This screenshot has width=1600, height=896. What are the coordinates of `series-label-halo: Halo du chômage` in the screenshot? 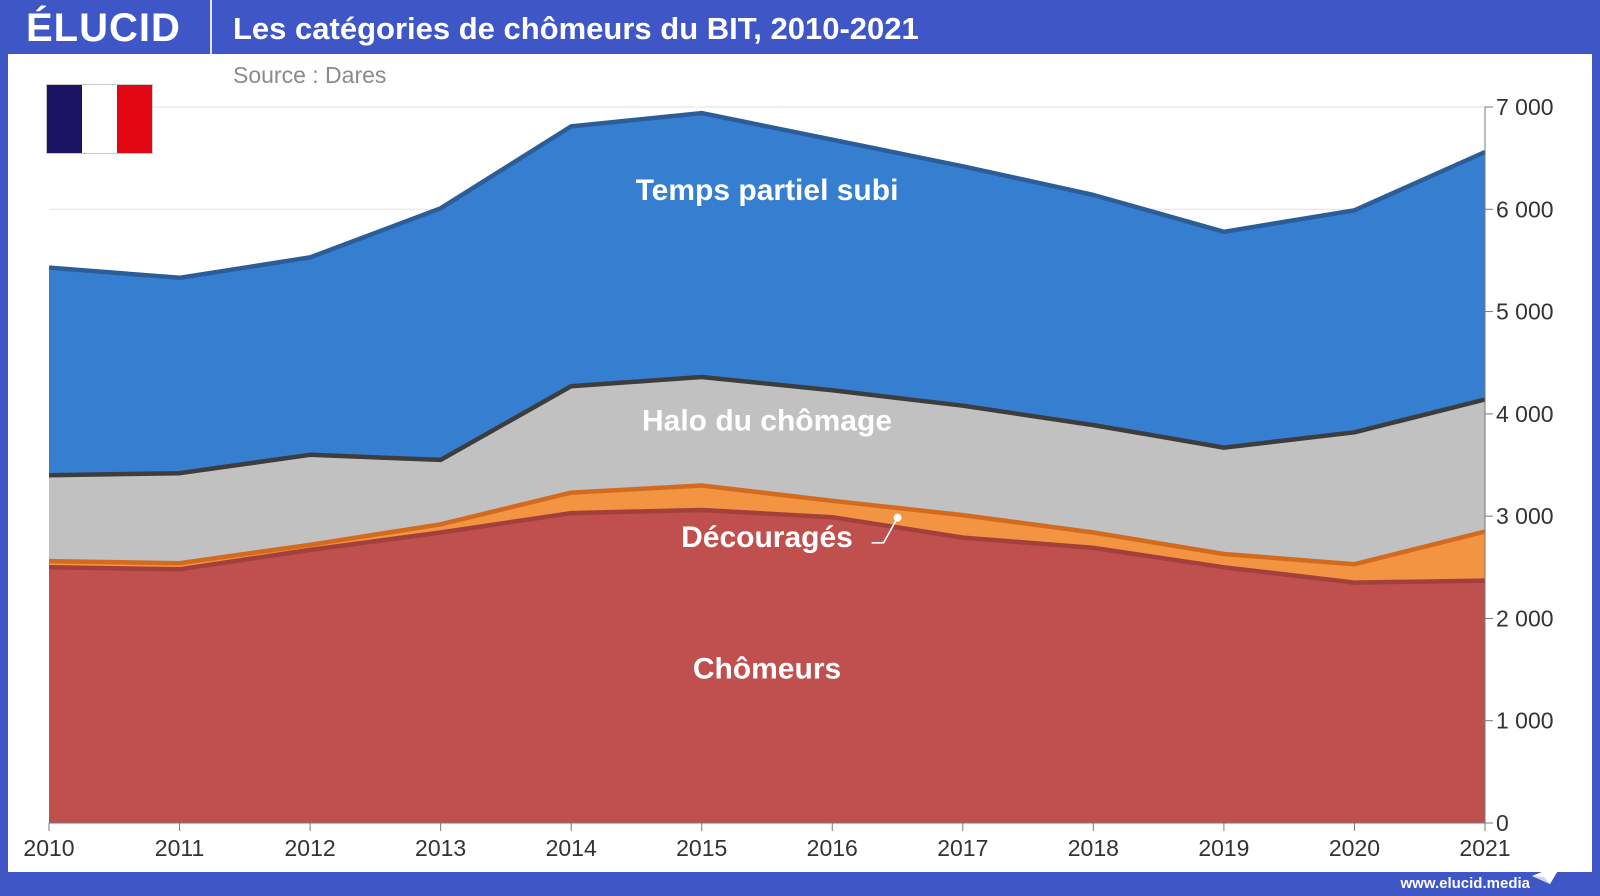 It's located at (767, 420).